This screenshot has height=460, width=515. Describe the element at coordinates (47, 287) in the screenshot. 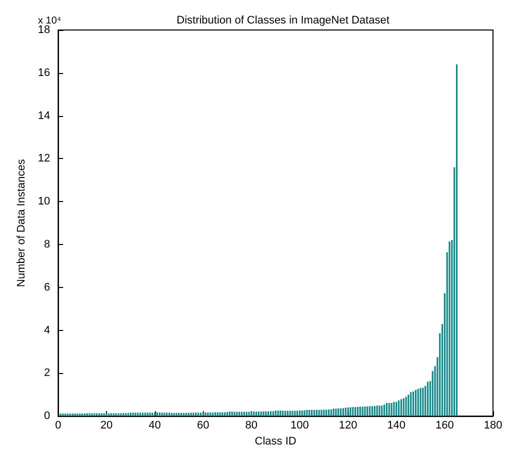

I see `y-tick-label: 6` at that location.